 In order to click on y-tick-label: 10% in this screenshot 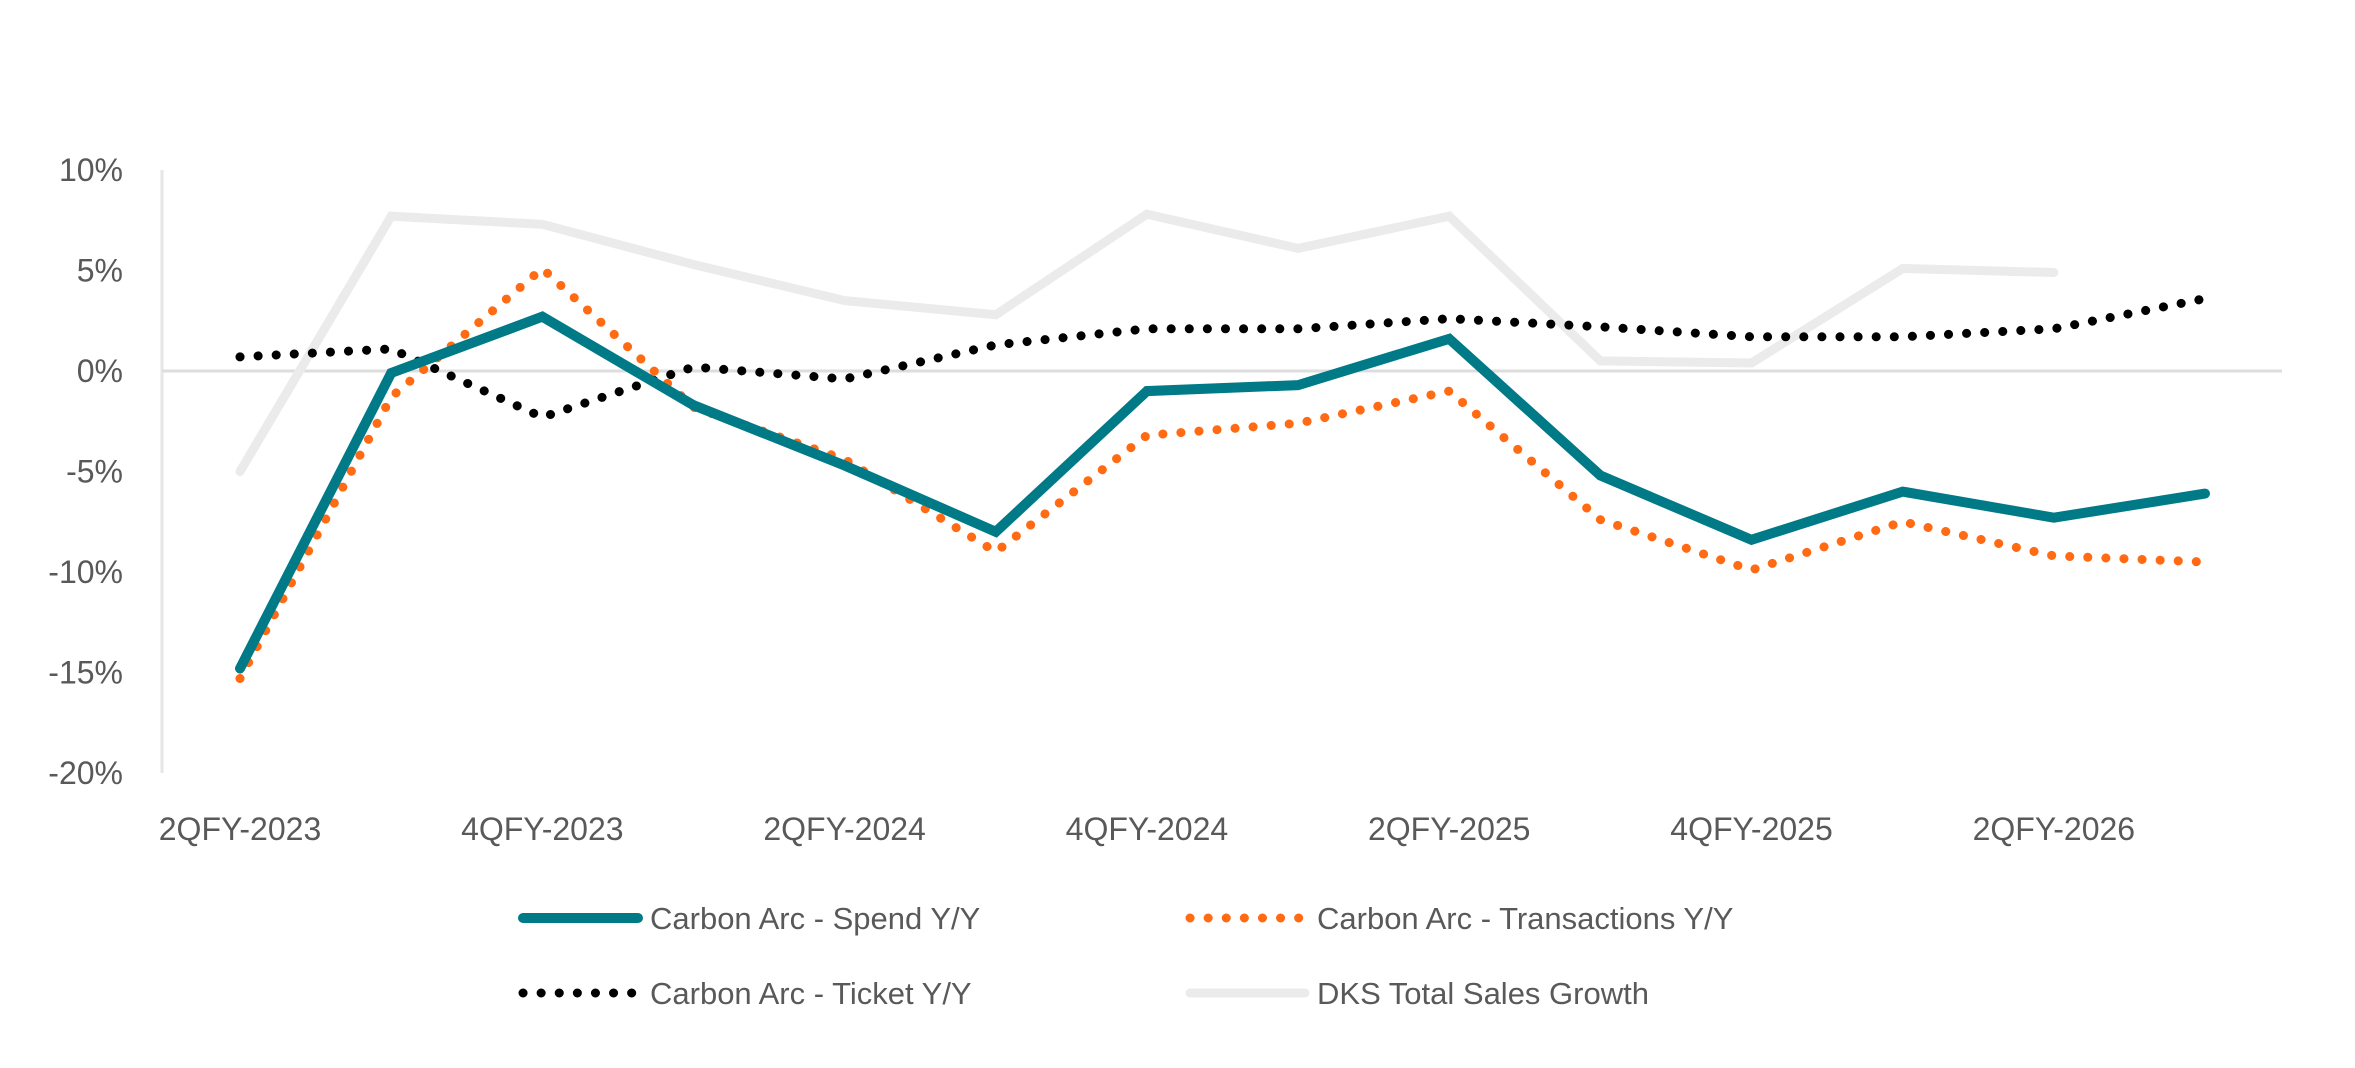, I will do `click(91, 170)`.